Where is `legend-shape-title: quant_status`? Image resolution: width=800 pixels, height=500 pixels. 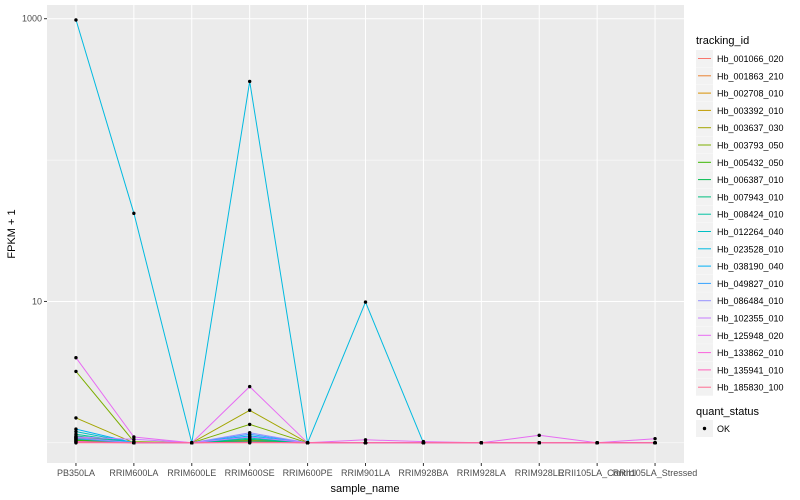 legend-shape-title: quant_status is located at coordinates (727, 412).